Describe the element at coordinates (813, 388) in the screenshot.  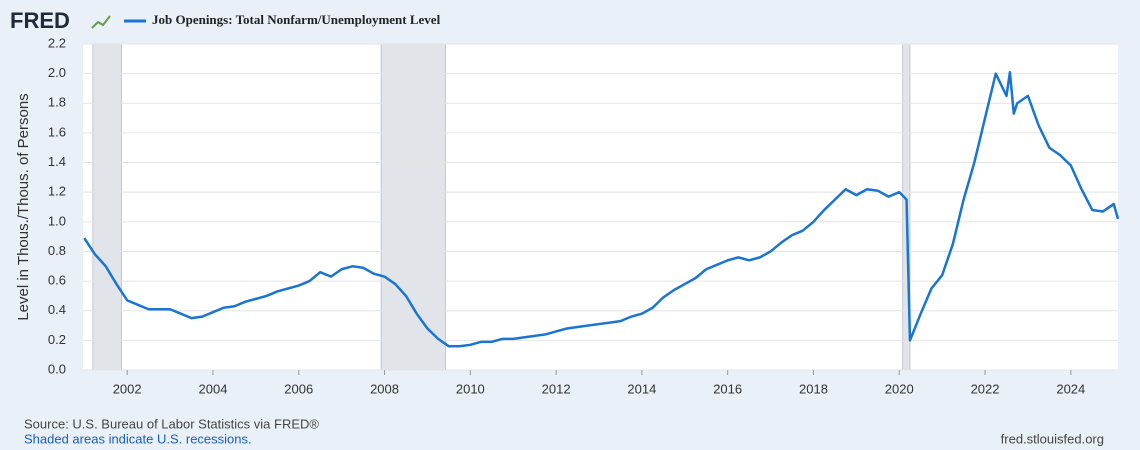
I see `x-tick-label: 2018` at that location.